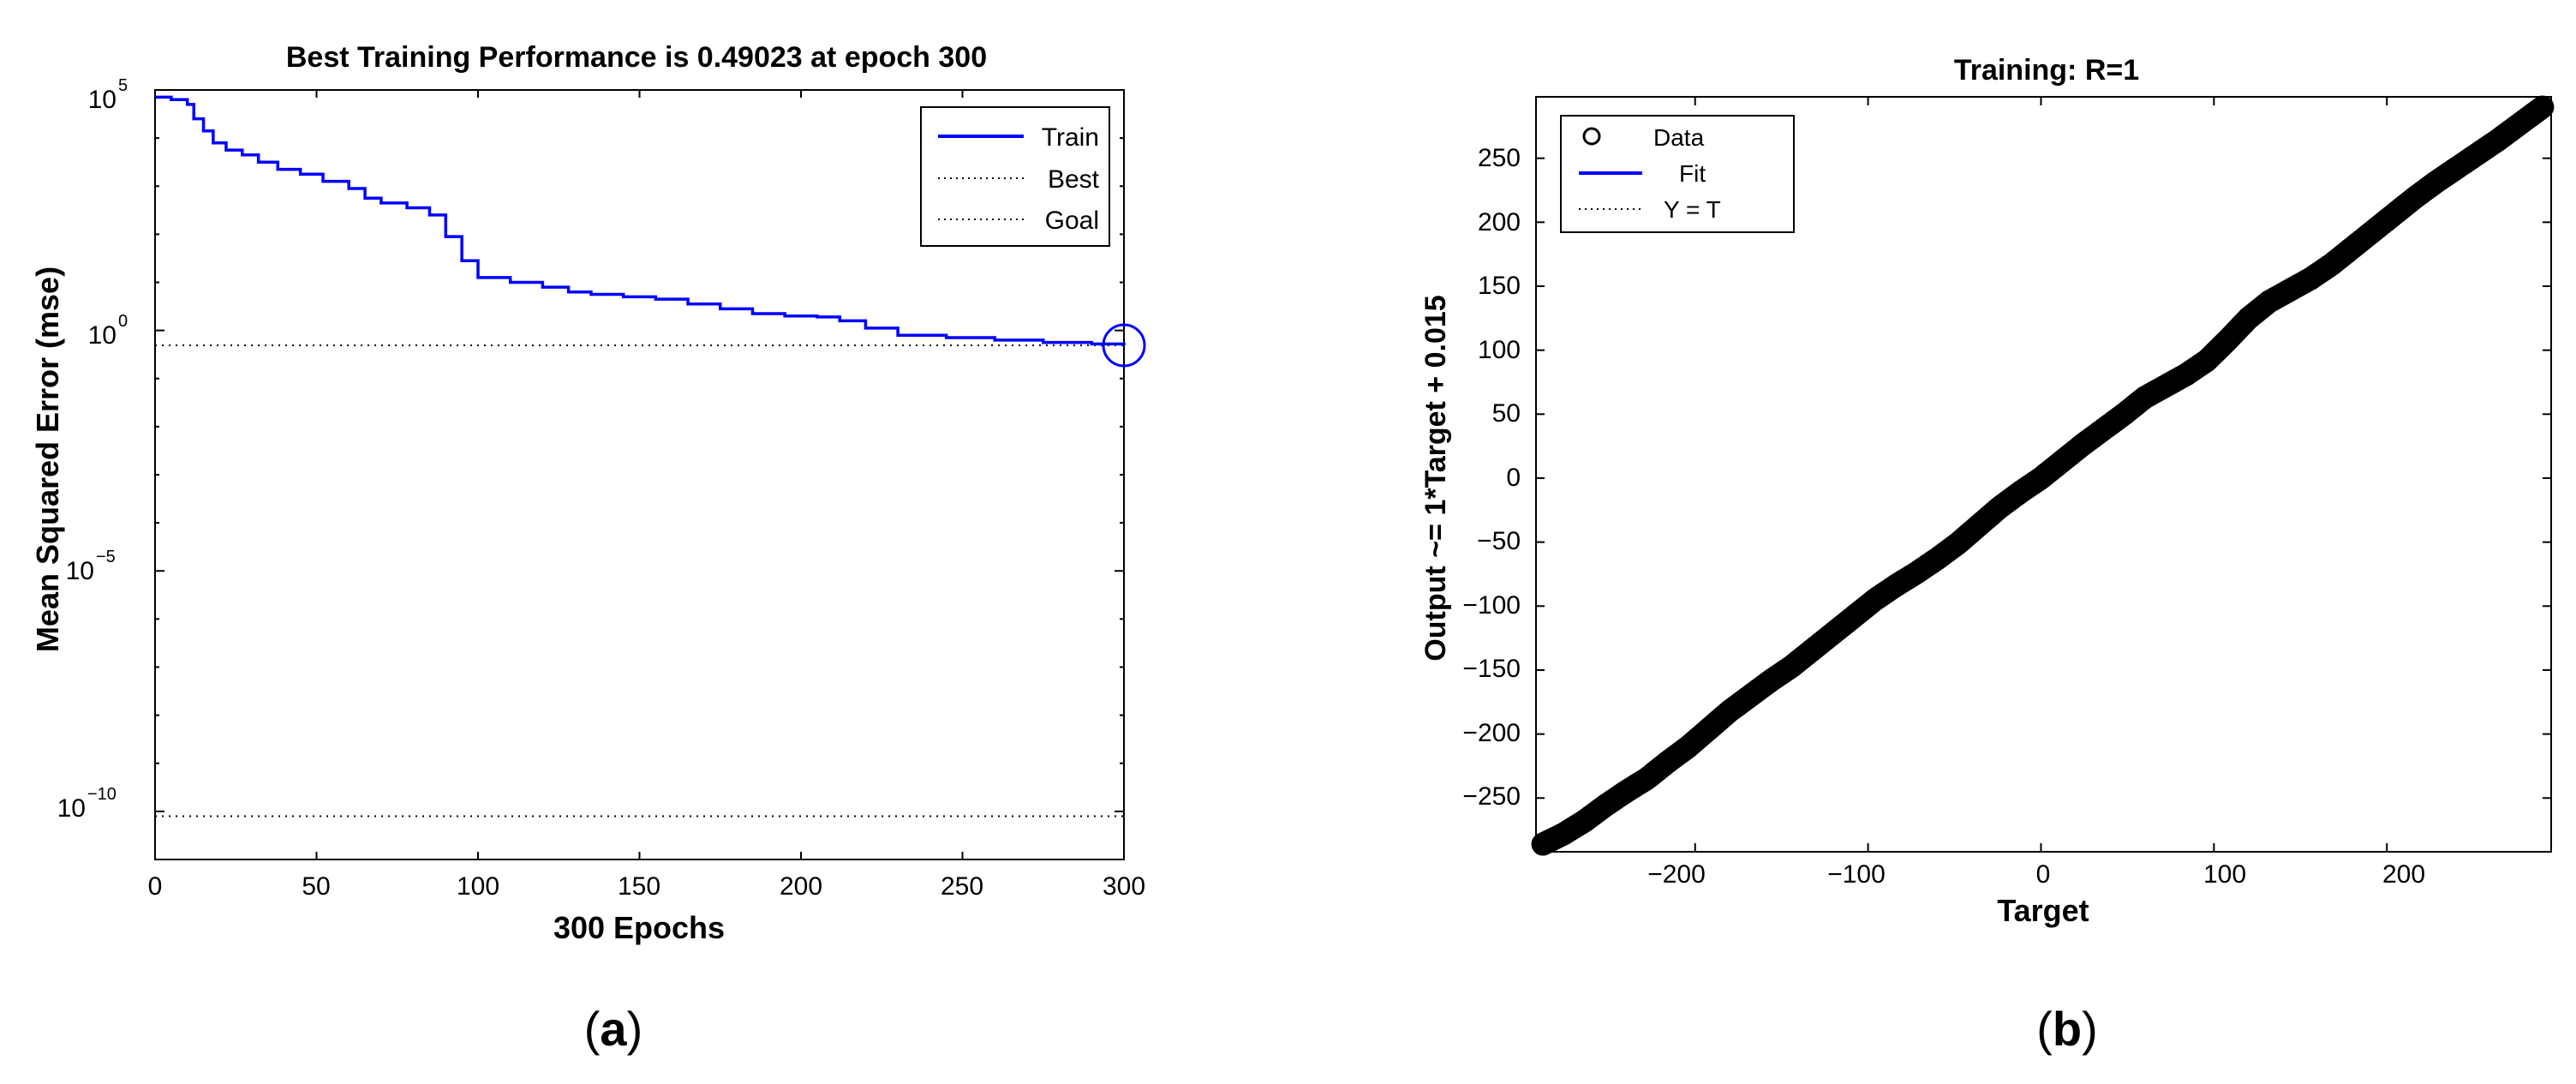  What do you see at coordinates (1499, 541) in the screenshot?
I see `chart-b-y-tick-label: −50` at bounding box center [1499, 541].